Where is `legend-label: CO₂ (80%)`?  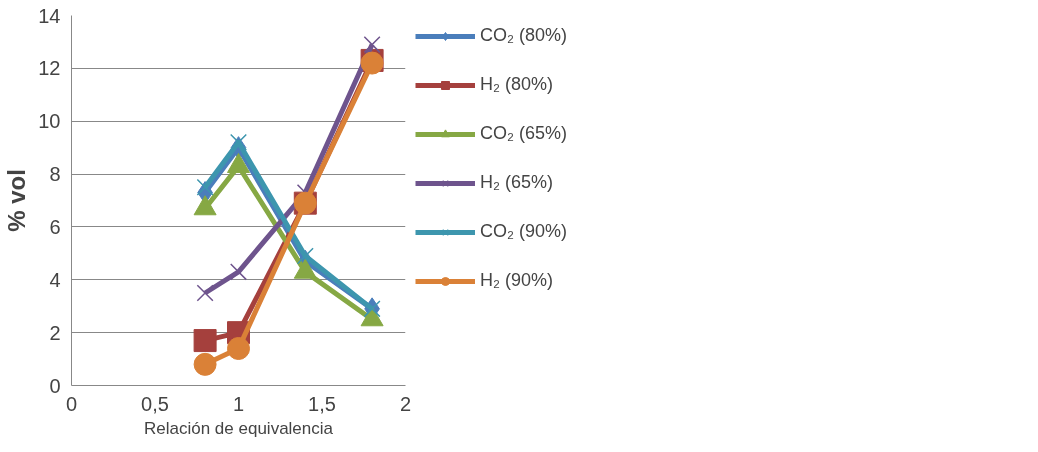
legend-label: CO₂ (80%) is located at coordinates (524, 35).